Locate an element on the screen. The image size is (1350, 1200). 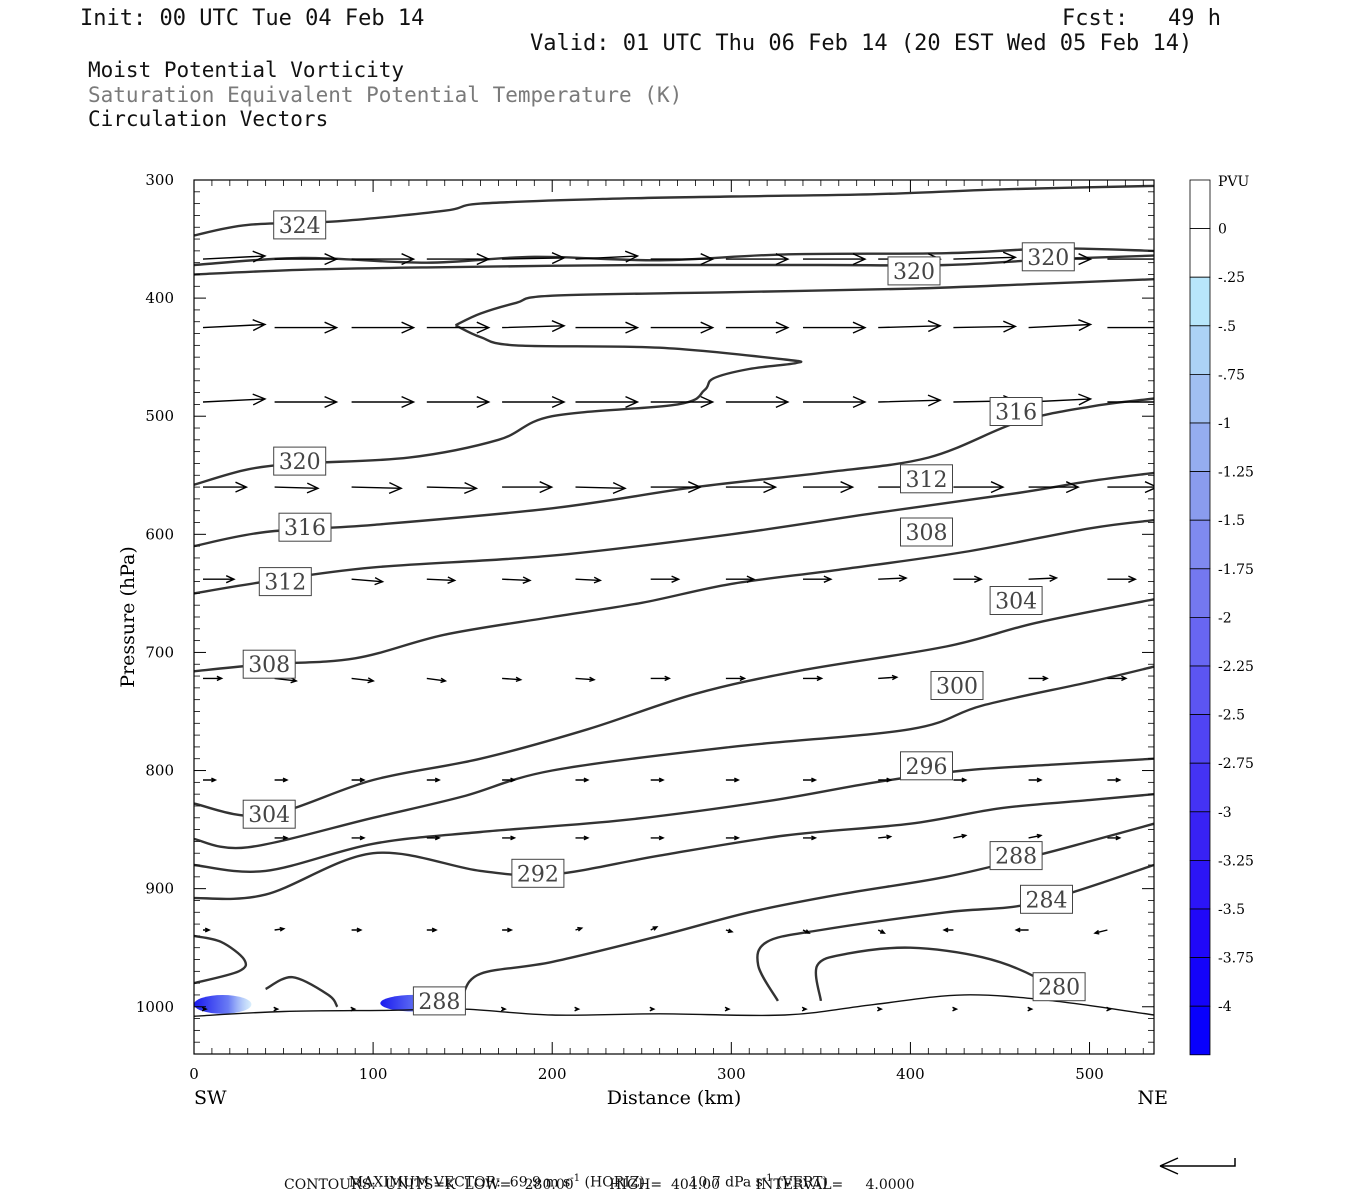
contour-label-320: 320 is located at coordinates (914, 271).